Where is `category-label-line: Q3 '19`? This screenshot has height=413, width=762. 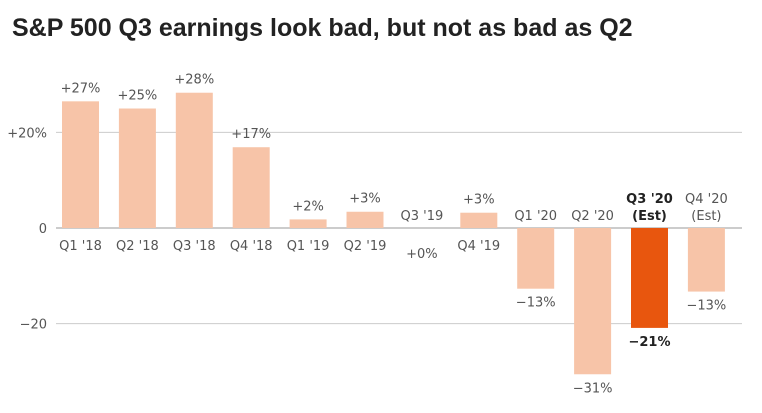 category-label-line: Q3 '19 is located at coordinates (422, 216).